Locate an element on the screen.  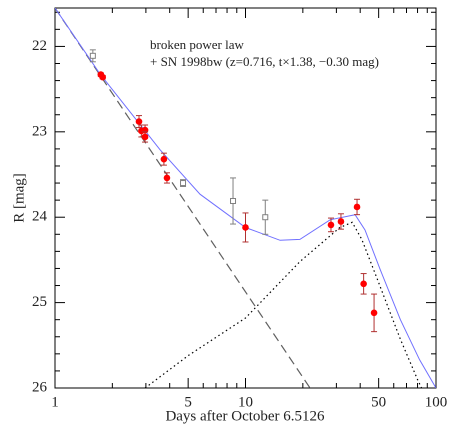
x-tick-label: 50 is located at coordinates (378, 402).